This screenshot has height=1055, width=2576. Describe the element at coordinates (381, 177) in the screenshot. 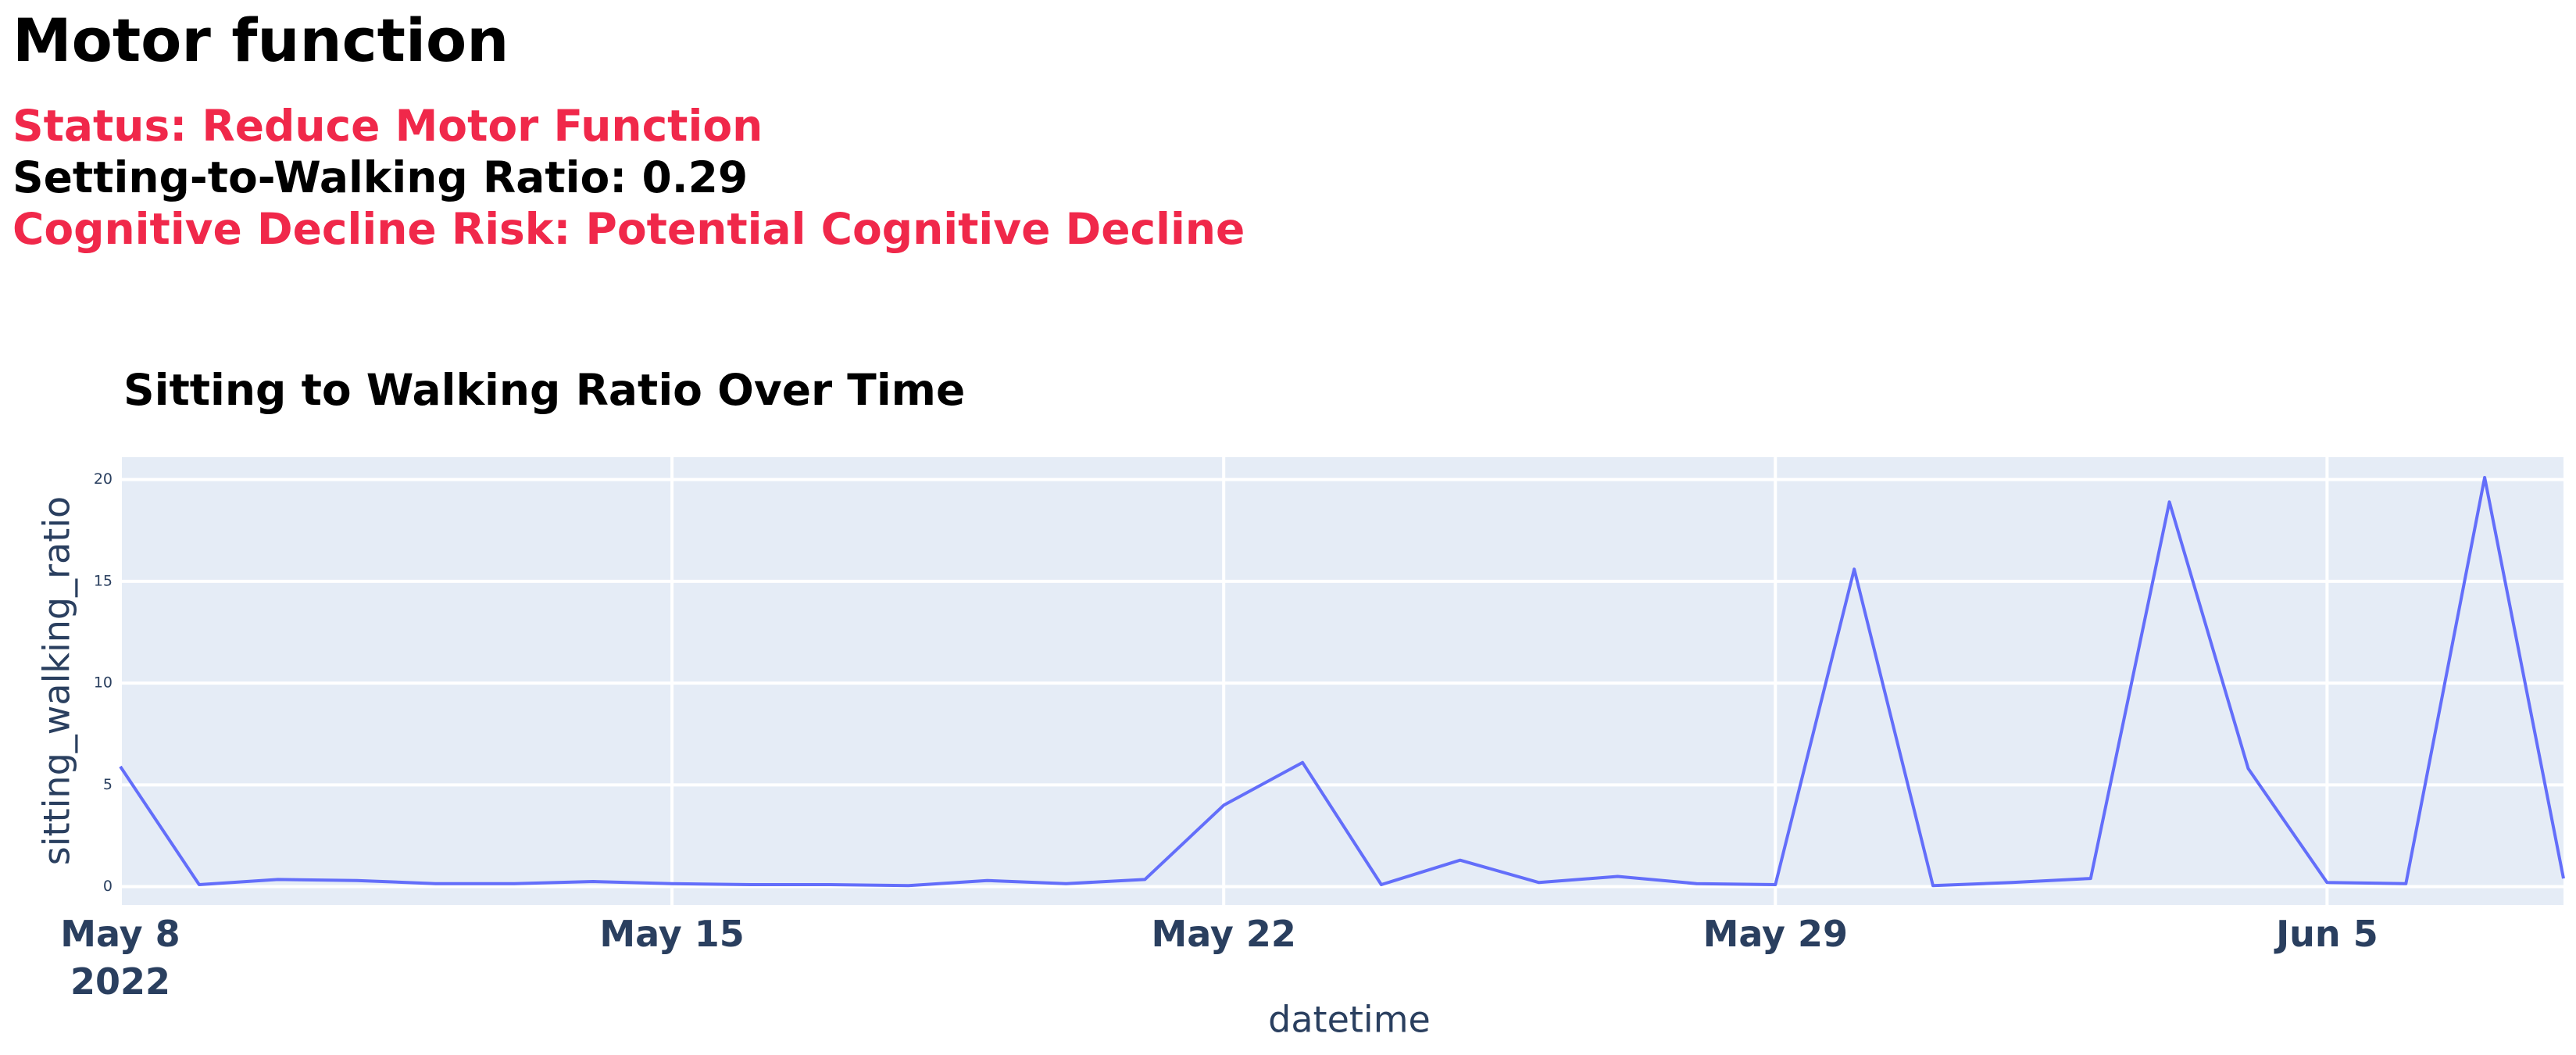

I see `status-line: Setting-to-Walking Ratio: 0.29` at that location.